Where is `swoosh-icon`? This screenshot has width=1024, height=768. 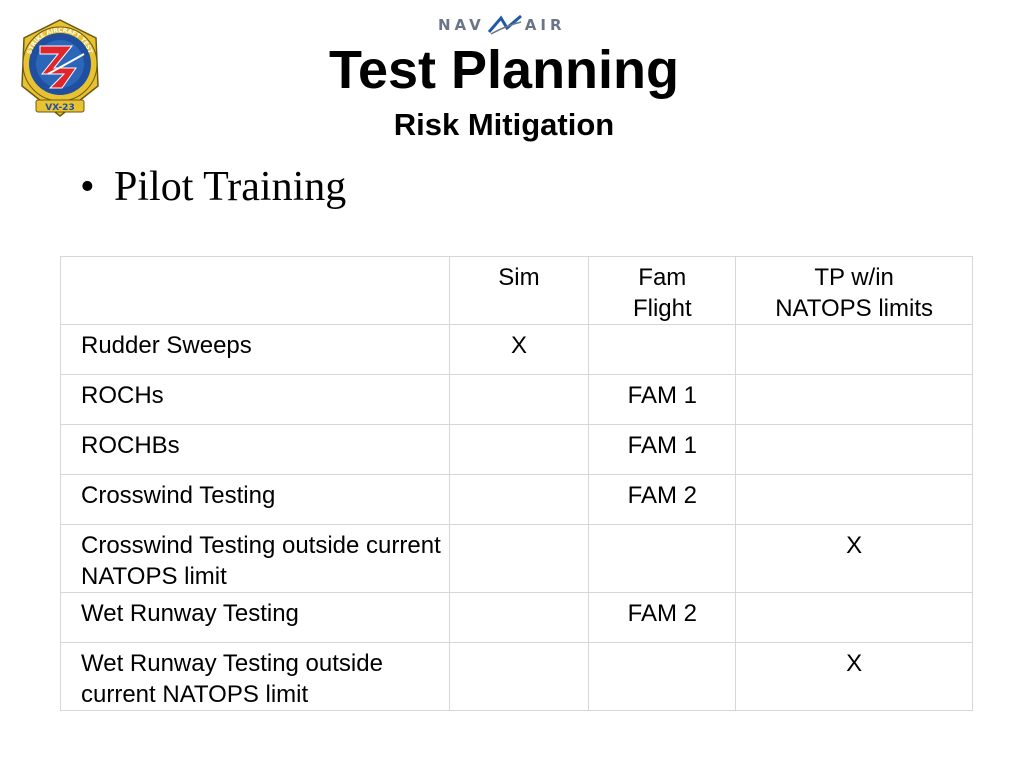
swoosh-icon is located at coordinates (504, 24).